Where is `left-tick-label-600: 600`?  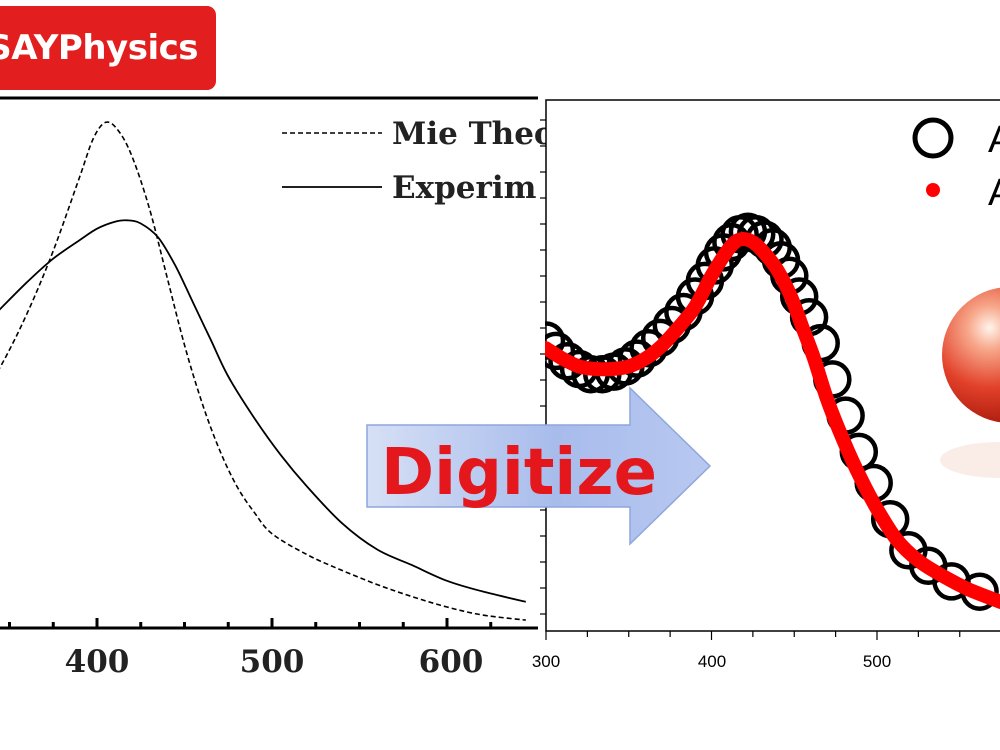
left-tick-label-600: 600 is located at coordinates (451, 662).